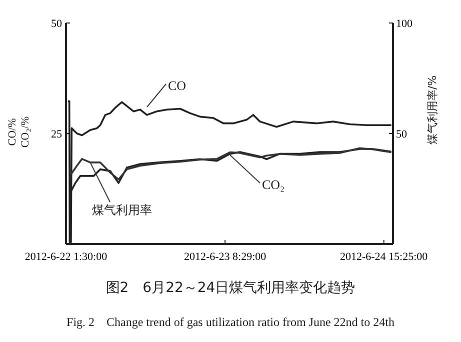 Image resolution: width=461 pixels, height=342 pixels. I want to click on y-tick-label: 25, so click(56, 134).